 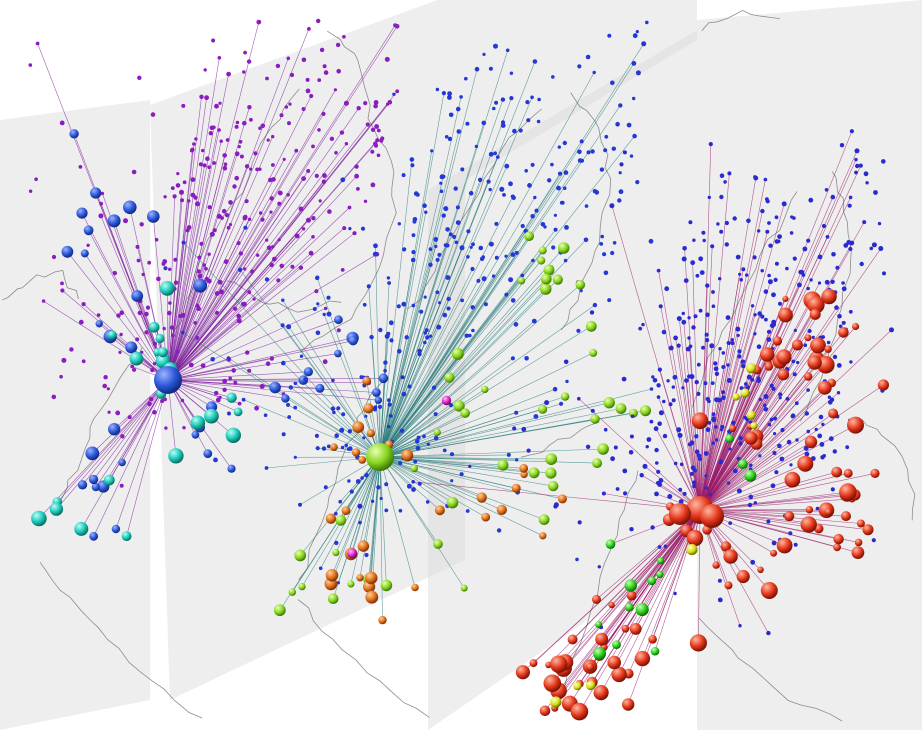 What do you see at coordinates (439, 510) in the screenshot?
I see `node-layer-2-orange` at bounding box center [439, 510].